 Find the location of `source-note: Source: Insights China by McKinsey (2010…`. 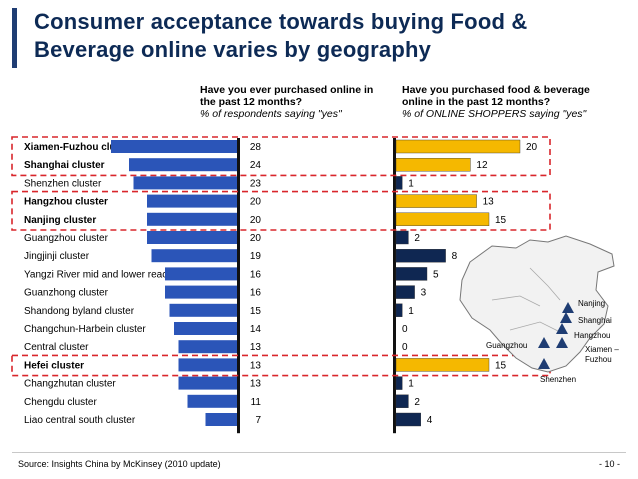

source-note: Source: Insights China by McKinsey (2010… is located at coordinates (119, 464).